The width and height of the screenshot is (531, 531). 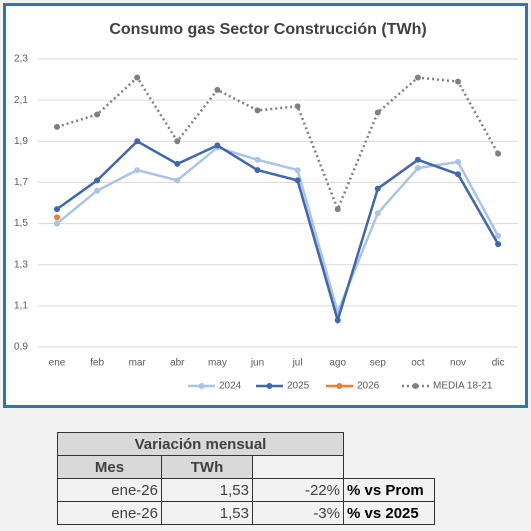 What do you see at coordinates (298, 386) in the screenshot?
I see `legend-label: 2025` at bounding box center [298, 386].